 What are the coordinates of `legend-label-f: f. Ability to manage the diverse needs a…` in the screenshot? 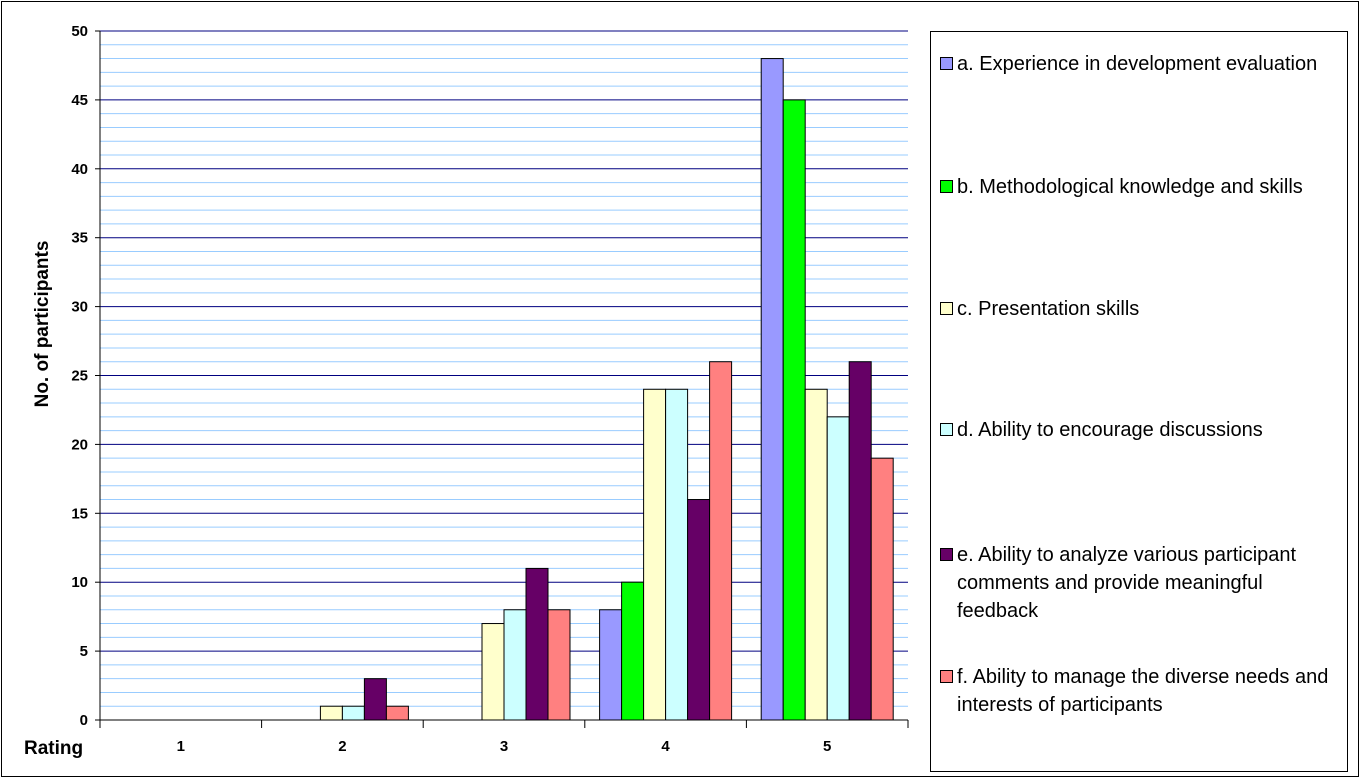 It's located at (1150, 691).